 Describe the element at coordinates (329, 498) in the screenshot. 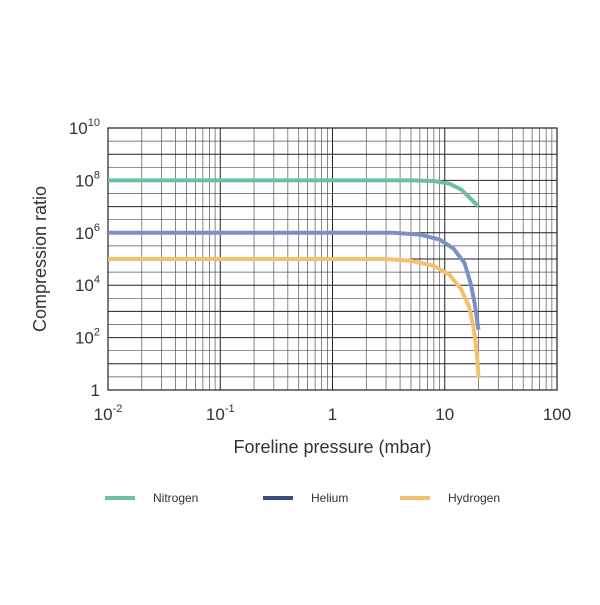

I see `legend-label-helium: Helium` at that location.